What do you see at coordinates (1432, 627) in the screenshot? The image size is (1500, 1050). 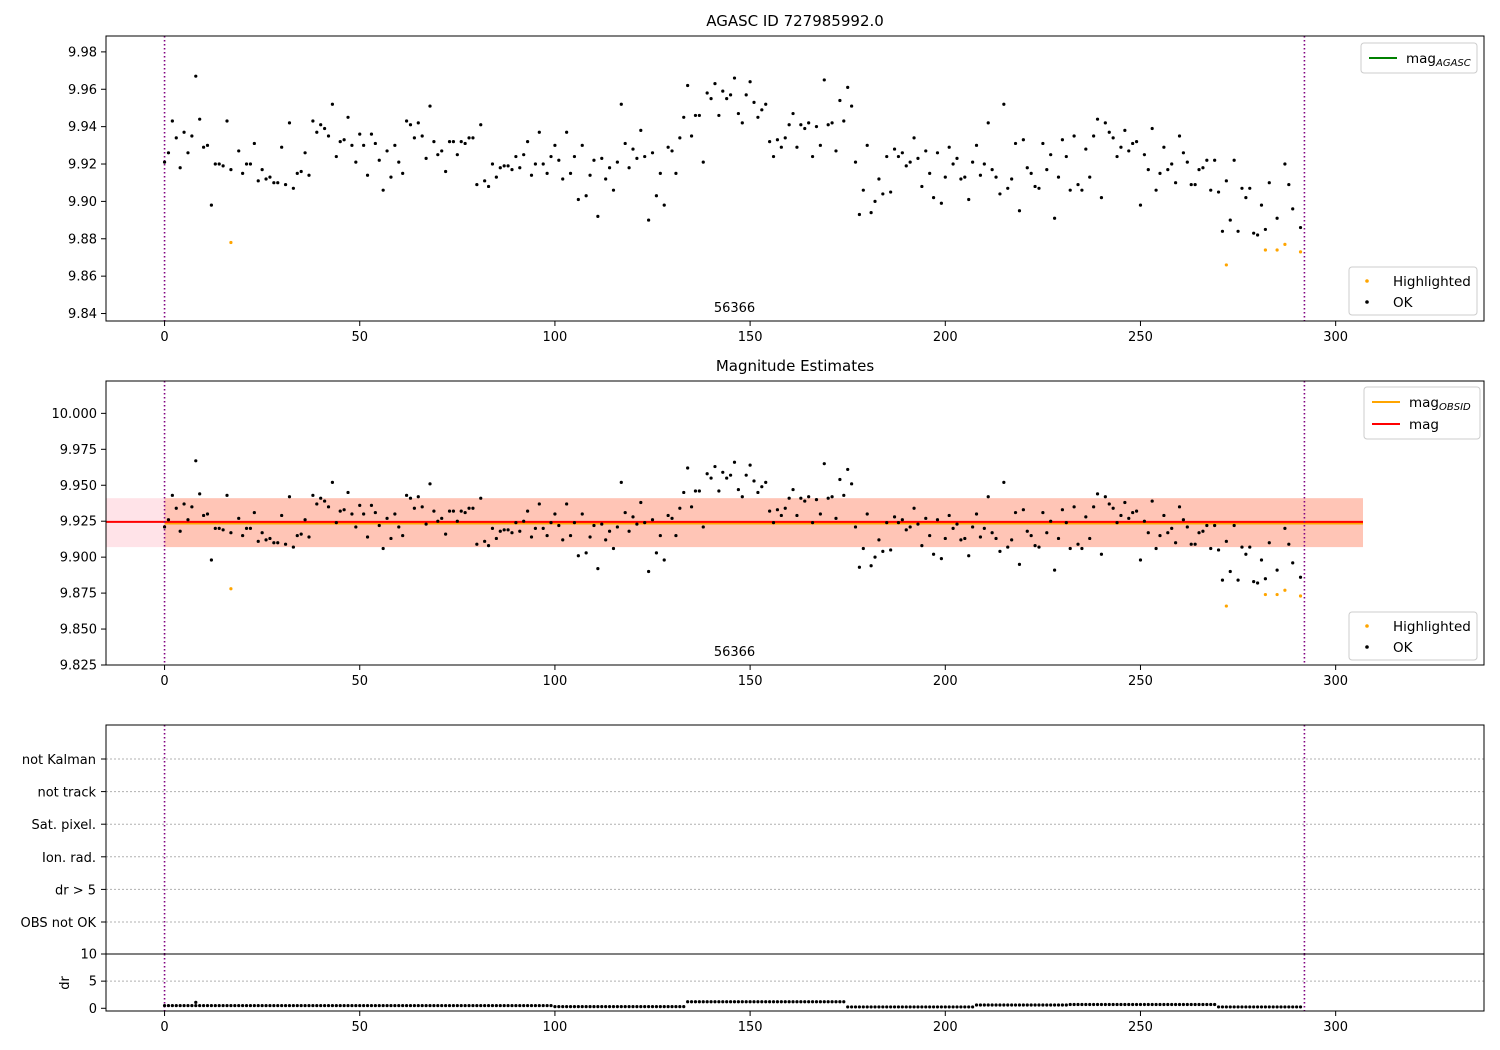 I see `legend-label: Highlighted` at bounding box center [1432, 627].